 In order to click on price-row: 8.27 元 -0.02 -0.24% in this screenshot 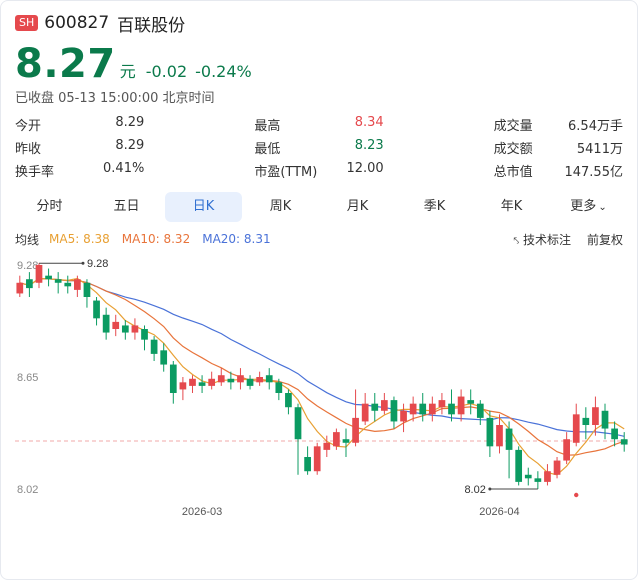, I will do `click(319, 64)`.